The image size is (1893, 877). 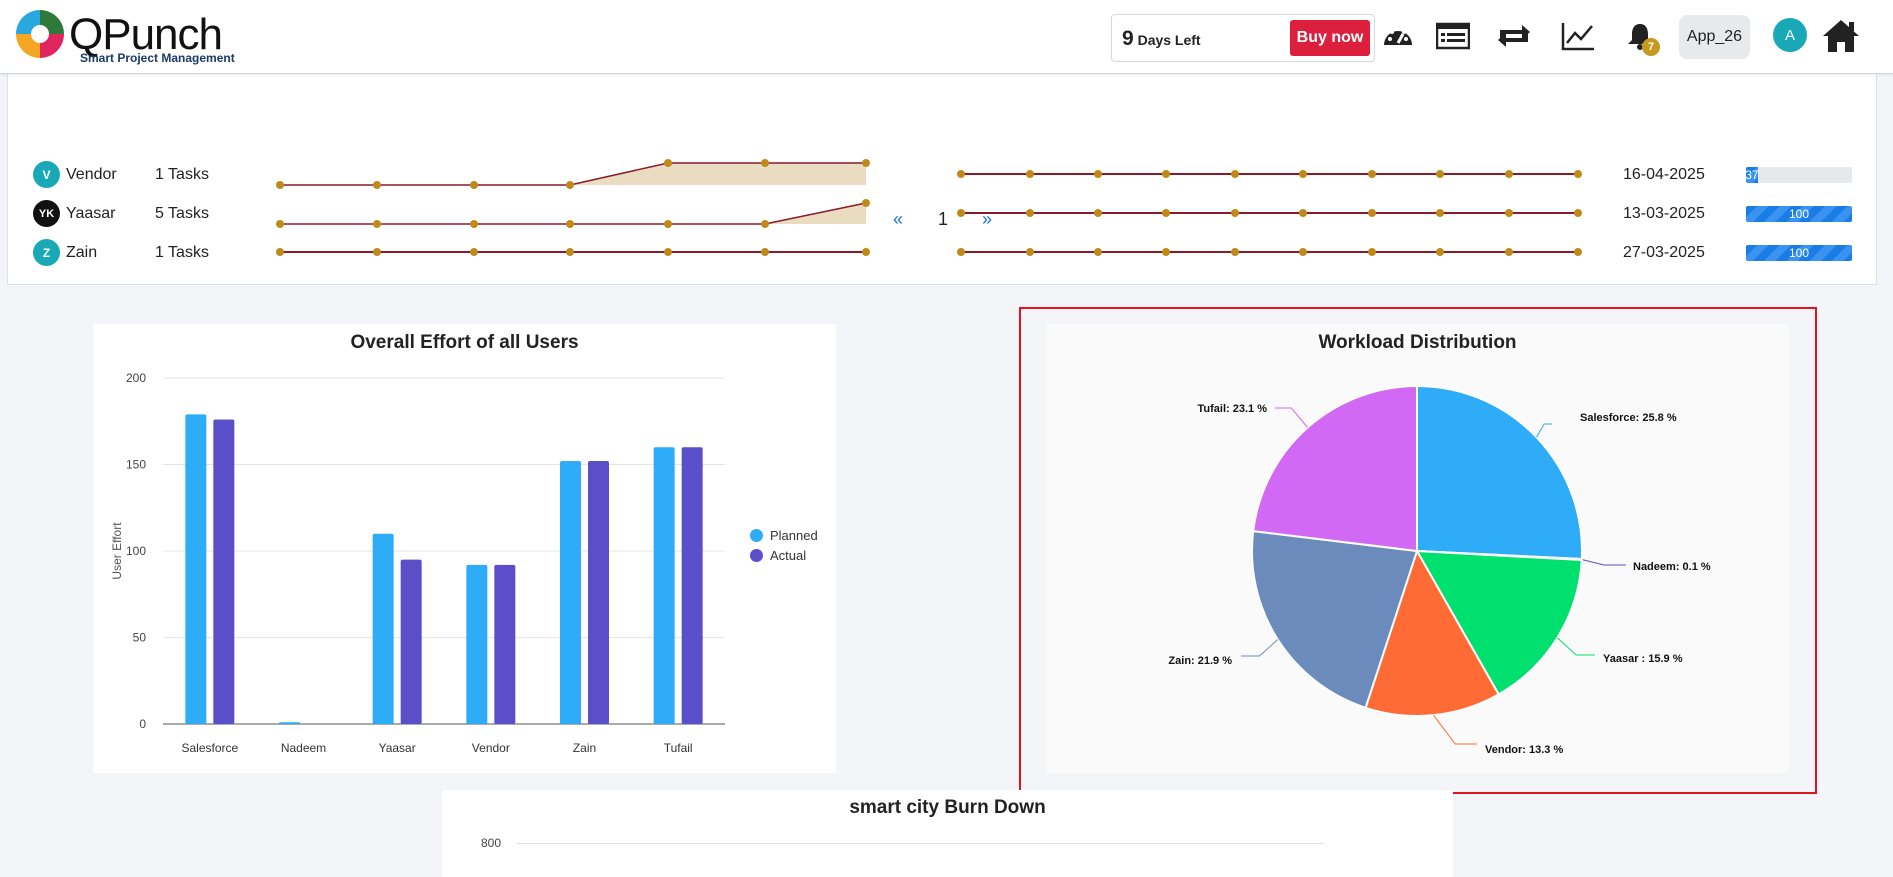 I want to click on home-icon, so click(x=1841, y=36).